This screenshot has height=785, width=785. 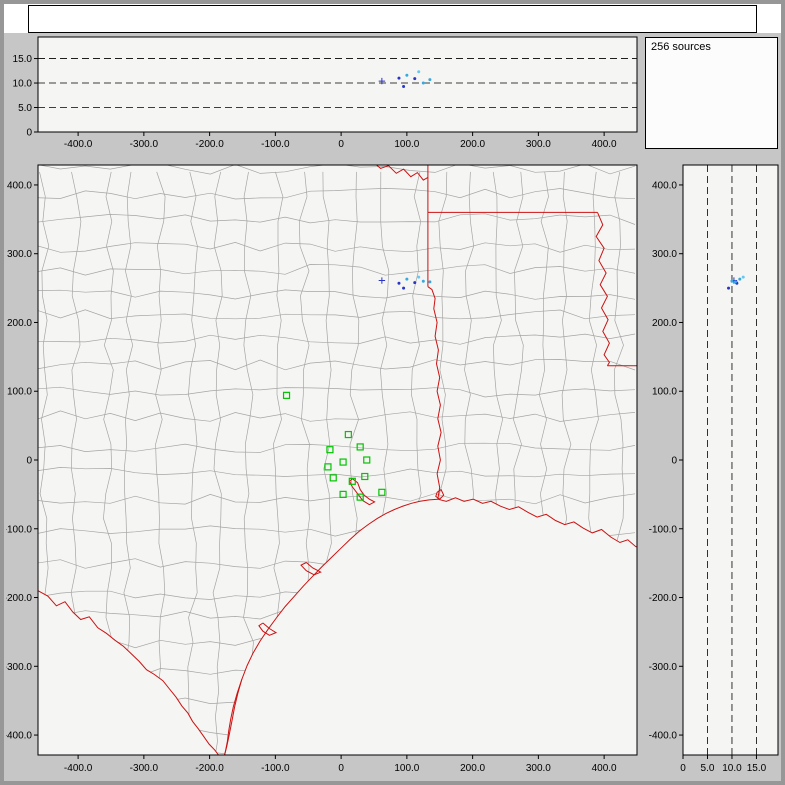 What do you see at coordinates (405, 282) in the screenshot?
I see `plan-sources-layer` at bounding box center [405, 282].